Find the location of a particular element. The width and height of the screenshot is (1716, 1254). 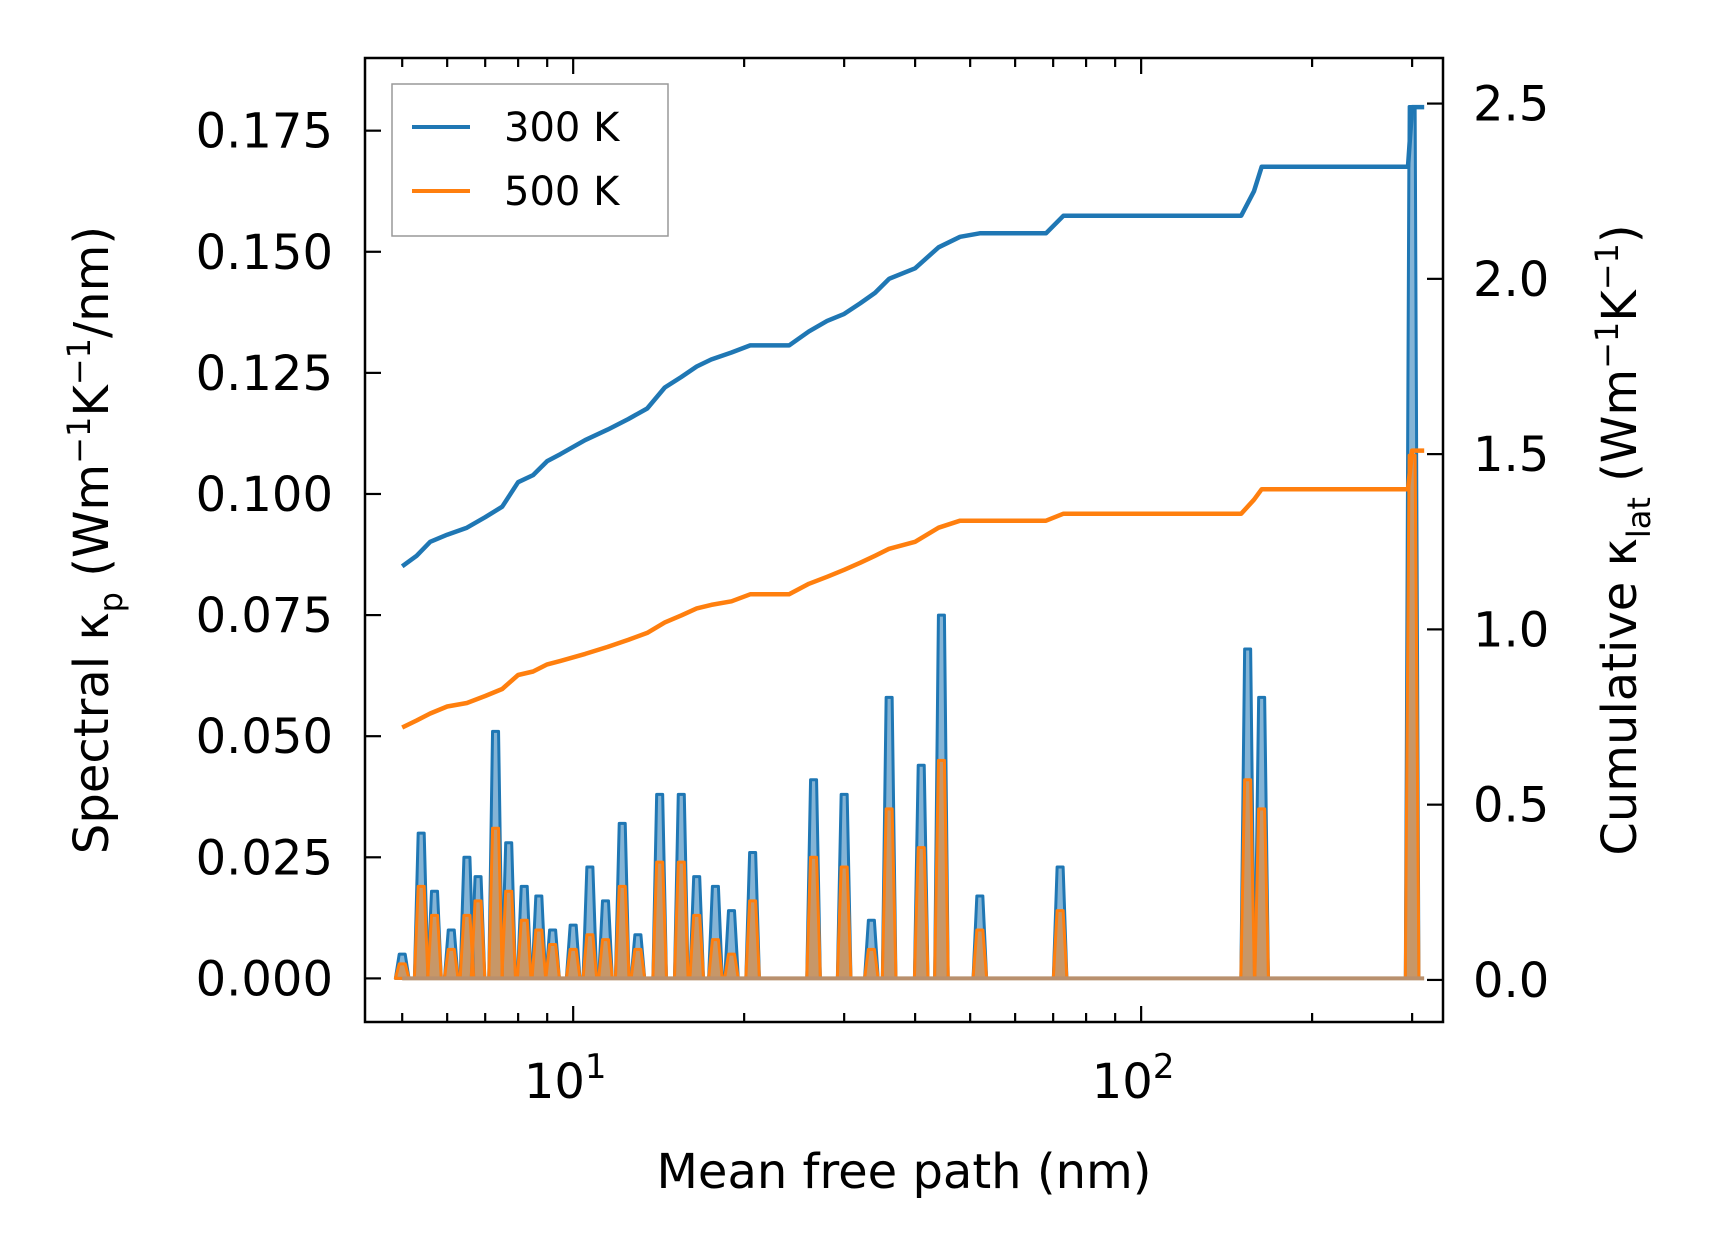

left-tick-label-0: 0.000 is located at coordinates (264, 979).